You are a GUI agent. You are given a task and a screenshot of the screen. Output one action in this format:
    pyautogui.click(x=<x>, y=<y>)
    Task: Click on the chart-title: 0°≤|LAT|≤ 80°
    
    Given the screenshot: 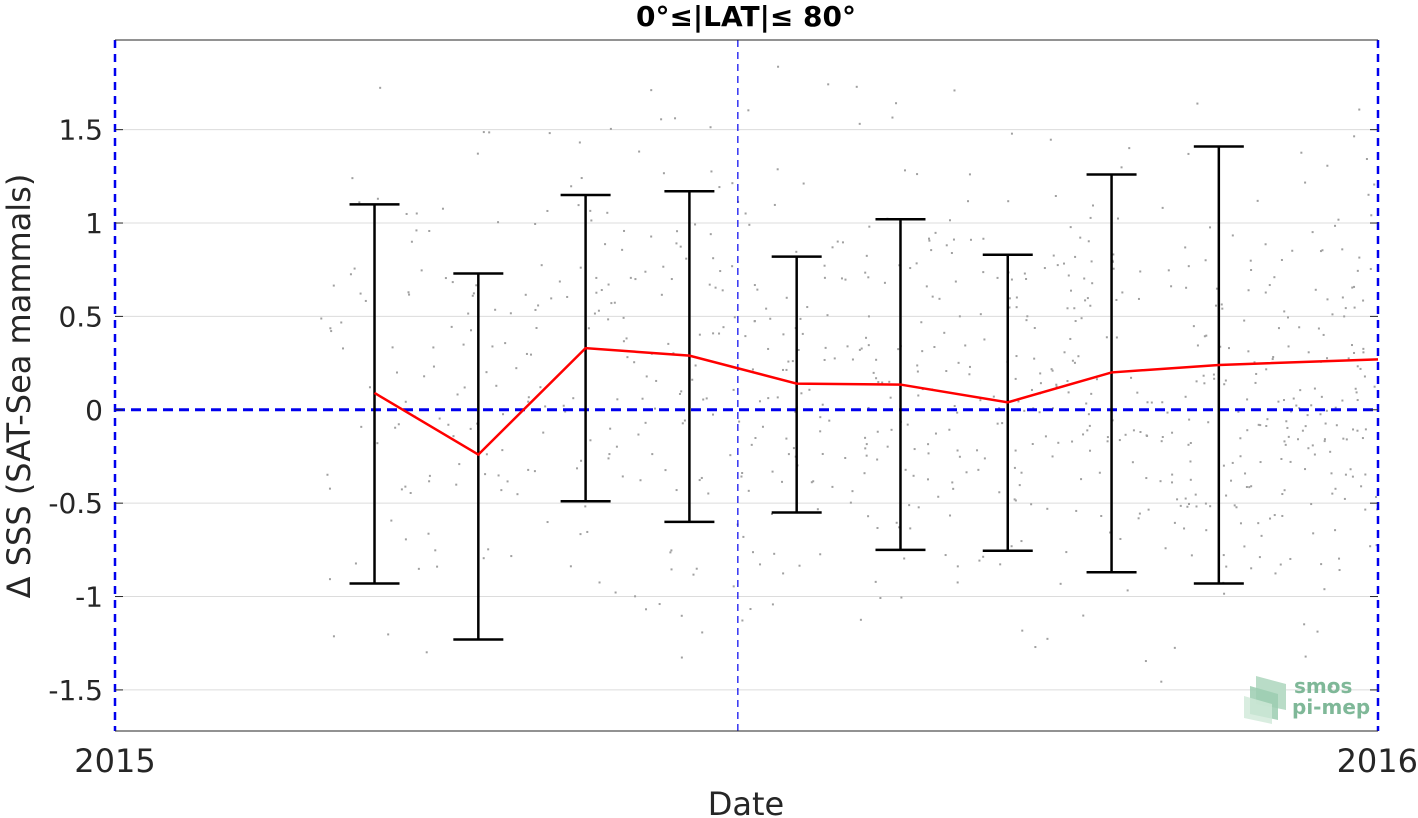 What is the action you would take?
    pyautogui.click(x=746, y=16)
    